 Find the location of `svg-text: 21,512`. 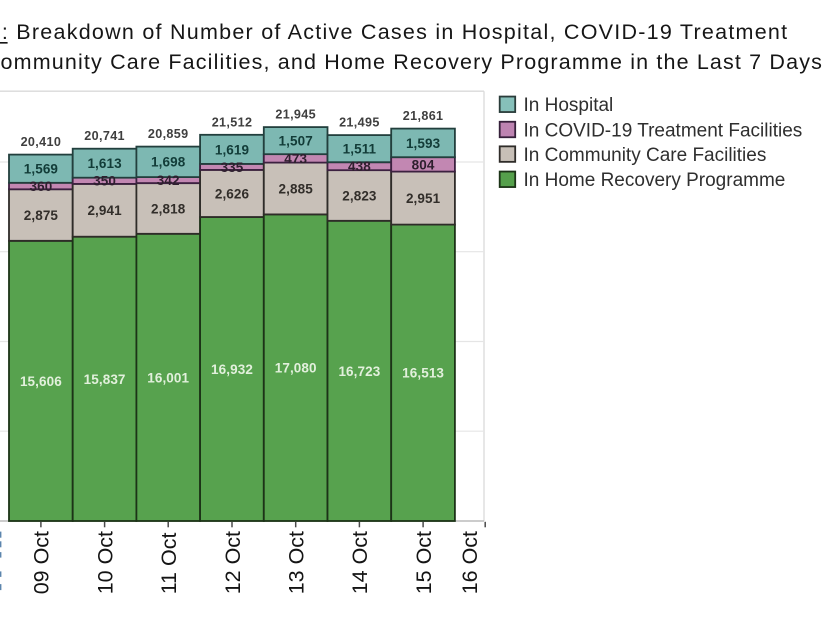

svg-text: 21,512 is located at coordinates (232, 122).